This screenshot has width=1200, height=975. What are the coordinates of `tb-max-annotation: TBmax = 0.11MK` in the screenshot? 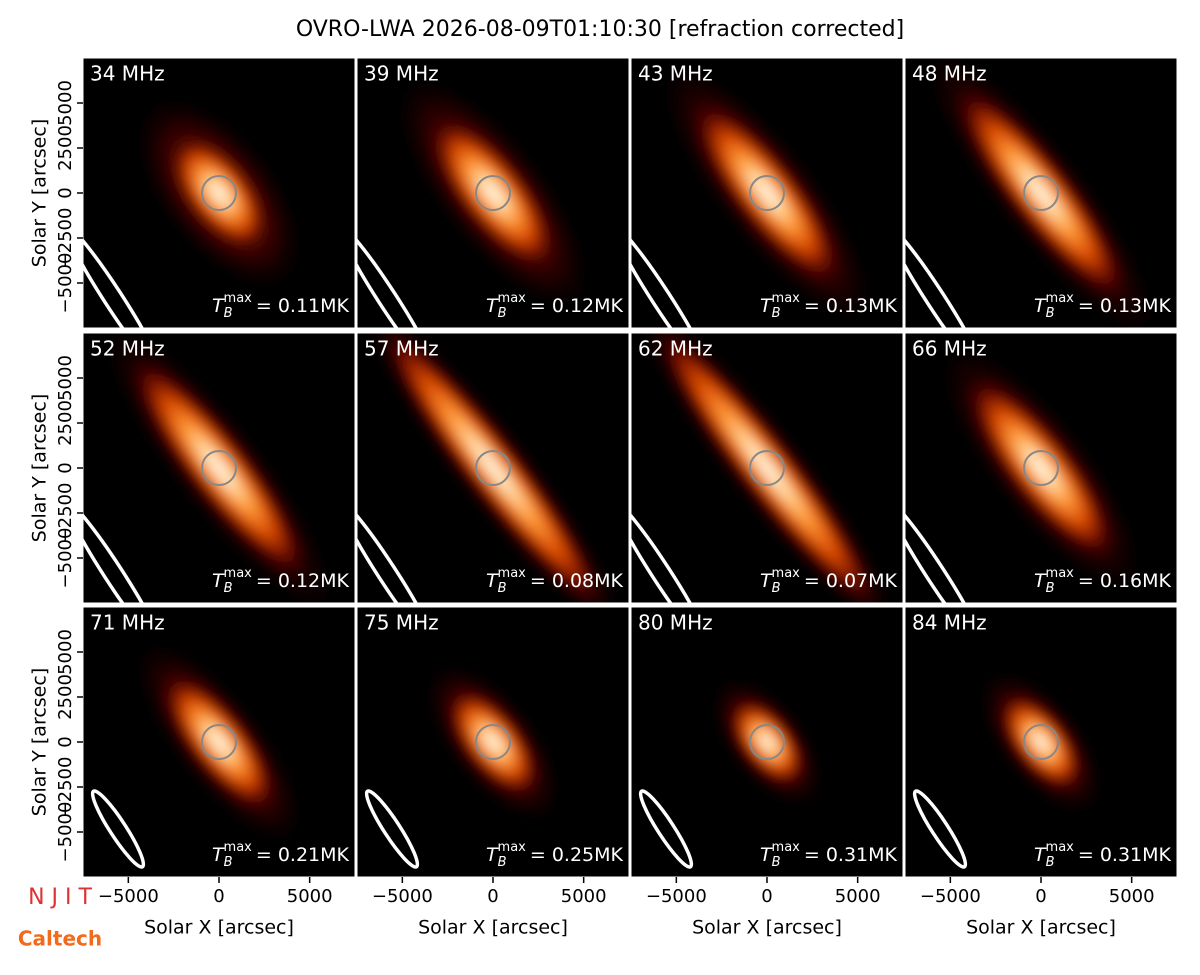 It's located at (281, 306).